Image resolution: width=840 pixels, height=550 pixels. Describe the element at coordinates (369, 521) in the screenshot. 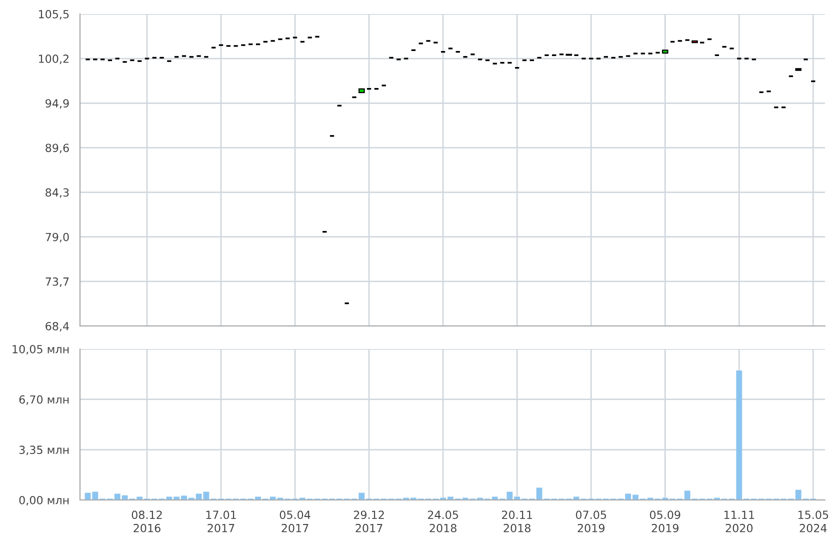

I see `x-tick-label: 29.12 2017` at that location.